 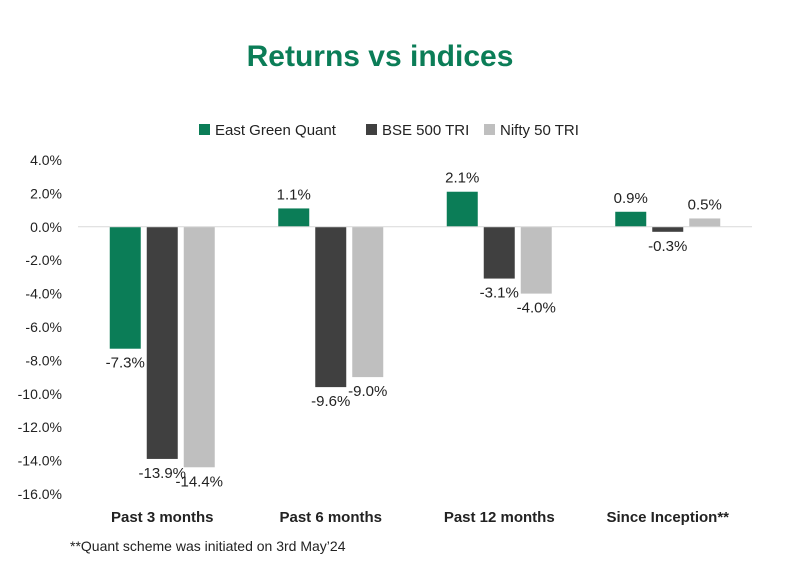 What do you see at coordinates (40, 427) in the screenshot?
I see `y-tick-label: -12.0%` at bounding box center [40, 427].